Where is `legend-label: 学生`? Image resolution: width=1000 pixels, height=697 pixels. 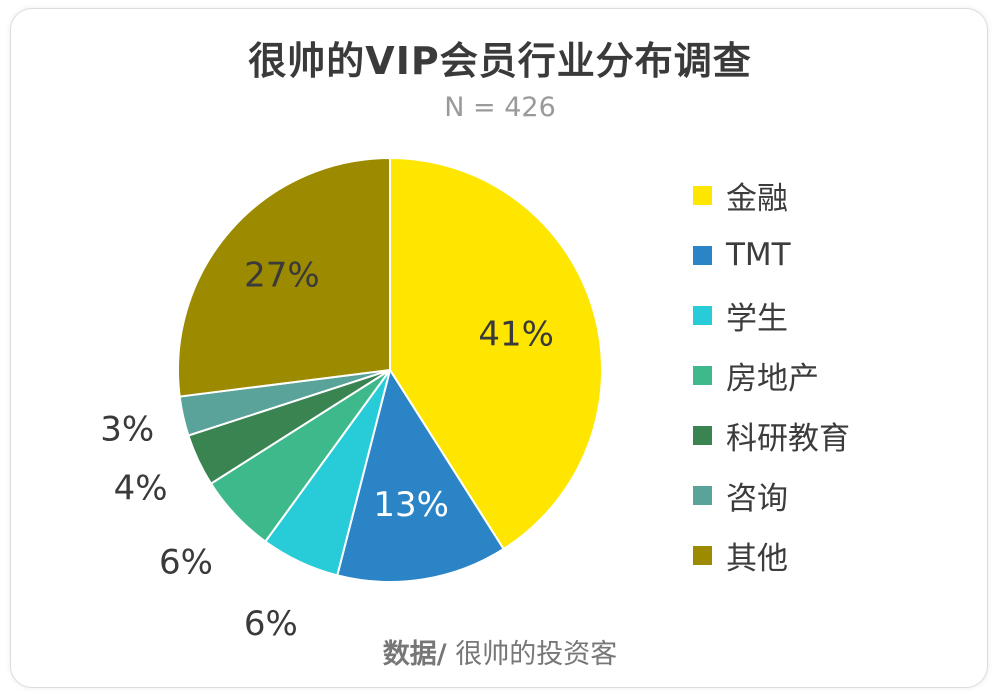 legend-label: 学生 is located at coordinates (757, 318).